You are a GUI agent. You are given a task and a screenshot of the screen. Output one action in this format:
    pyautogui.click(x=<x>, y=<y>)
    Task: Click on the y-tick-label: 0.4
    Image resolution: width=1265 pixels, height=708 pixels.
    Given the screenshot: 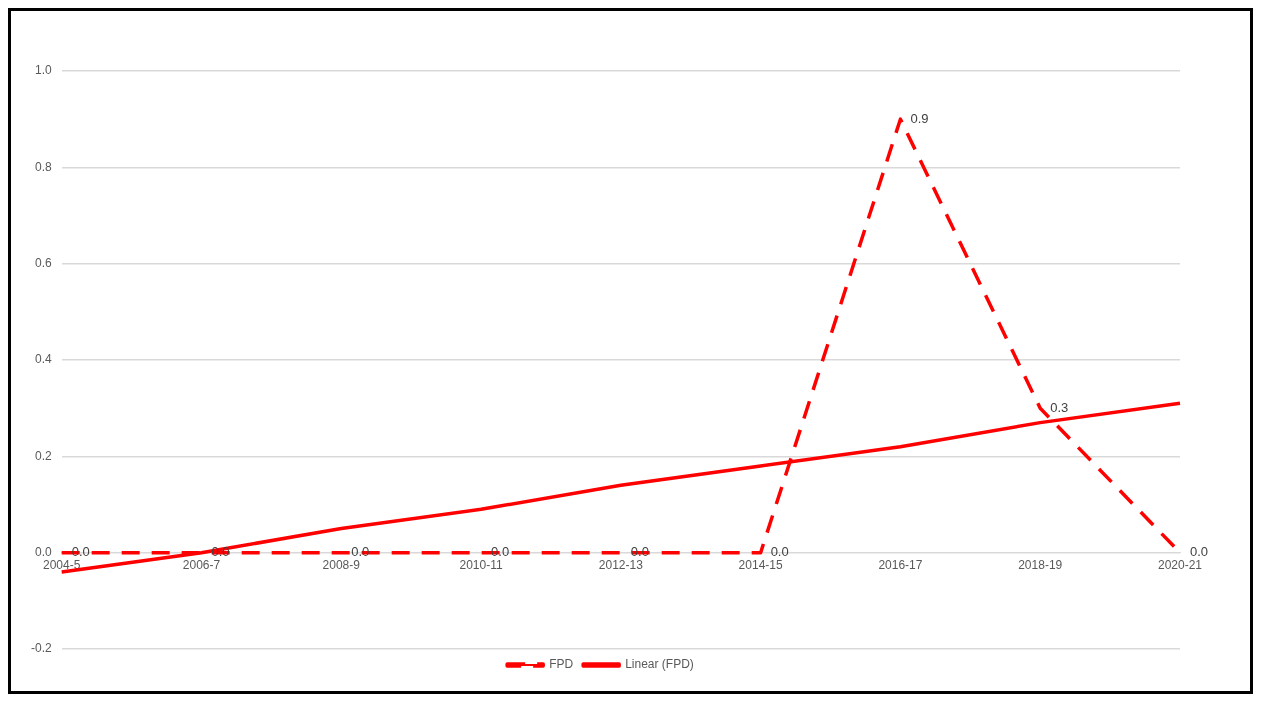 What is the action you would take?
    pyautogui.click(x=43, y=359)
    